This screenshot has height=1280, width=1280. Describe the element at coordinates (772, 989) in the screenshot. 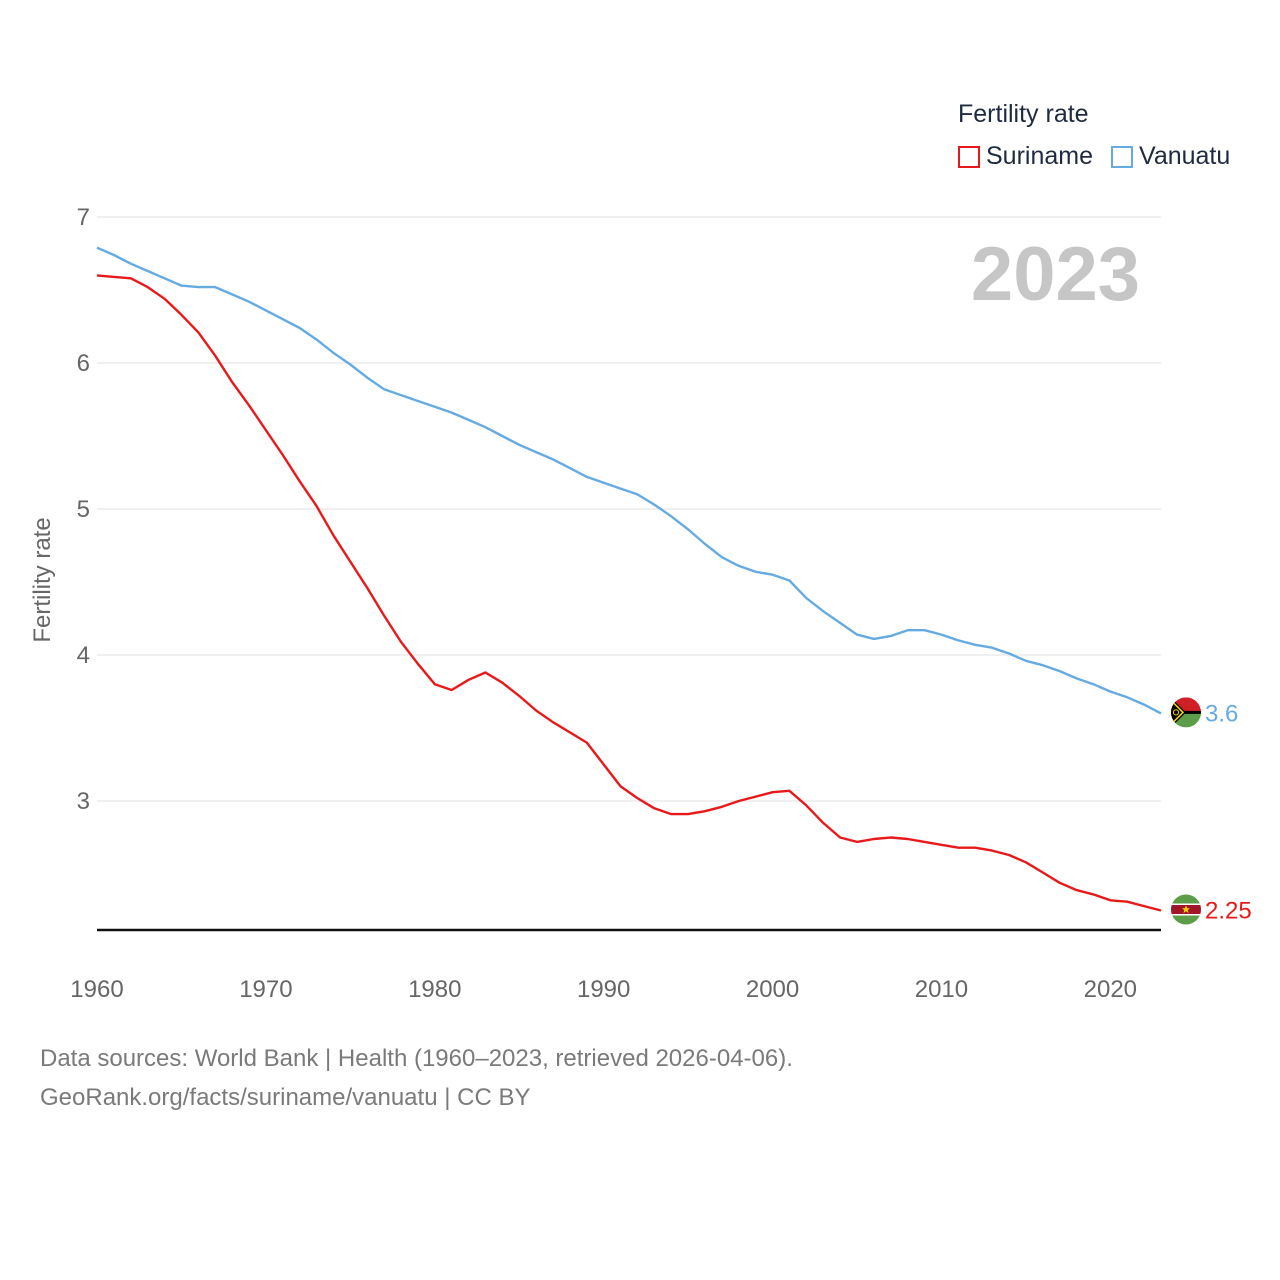

I see `x-tick-label: 2000` at that location.